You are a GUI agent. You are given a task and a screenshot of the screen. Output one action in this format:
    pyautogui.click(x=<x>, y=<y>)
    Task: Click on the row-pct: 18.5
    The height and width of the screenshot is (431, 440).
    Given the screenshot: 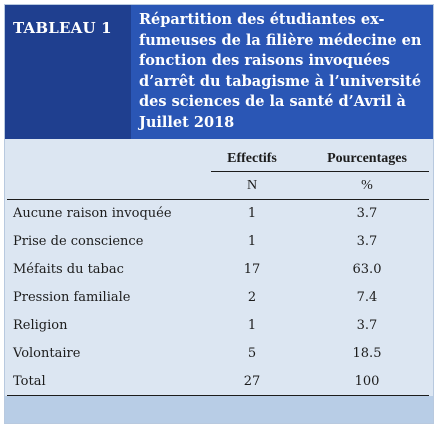 What is the action you would take?
    pyautogui.click(x=367, y=353)
    